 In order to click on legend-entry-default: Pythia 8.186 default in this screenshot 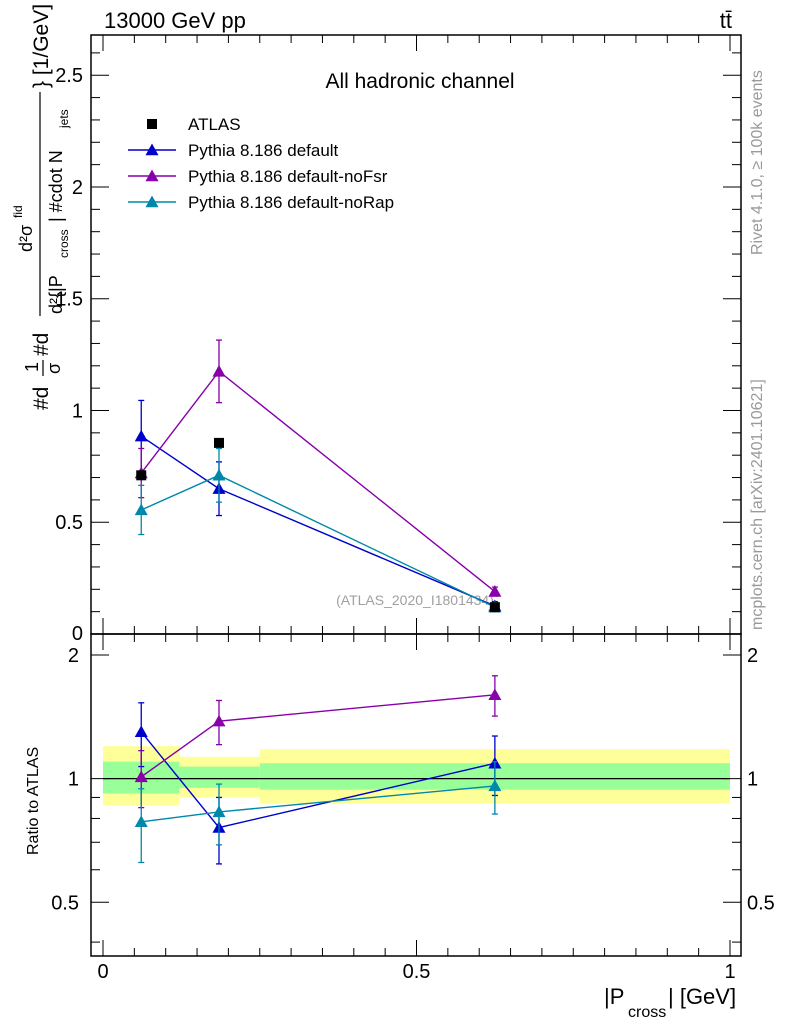, I will do `click(233, 150)`.